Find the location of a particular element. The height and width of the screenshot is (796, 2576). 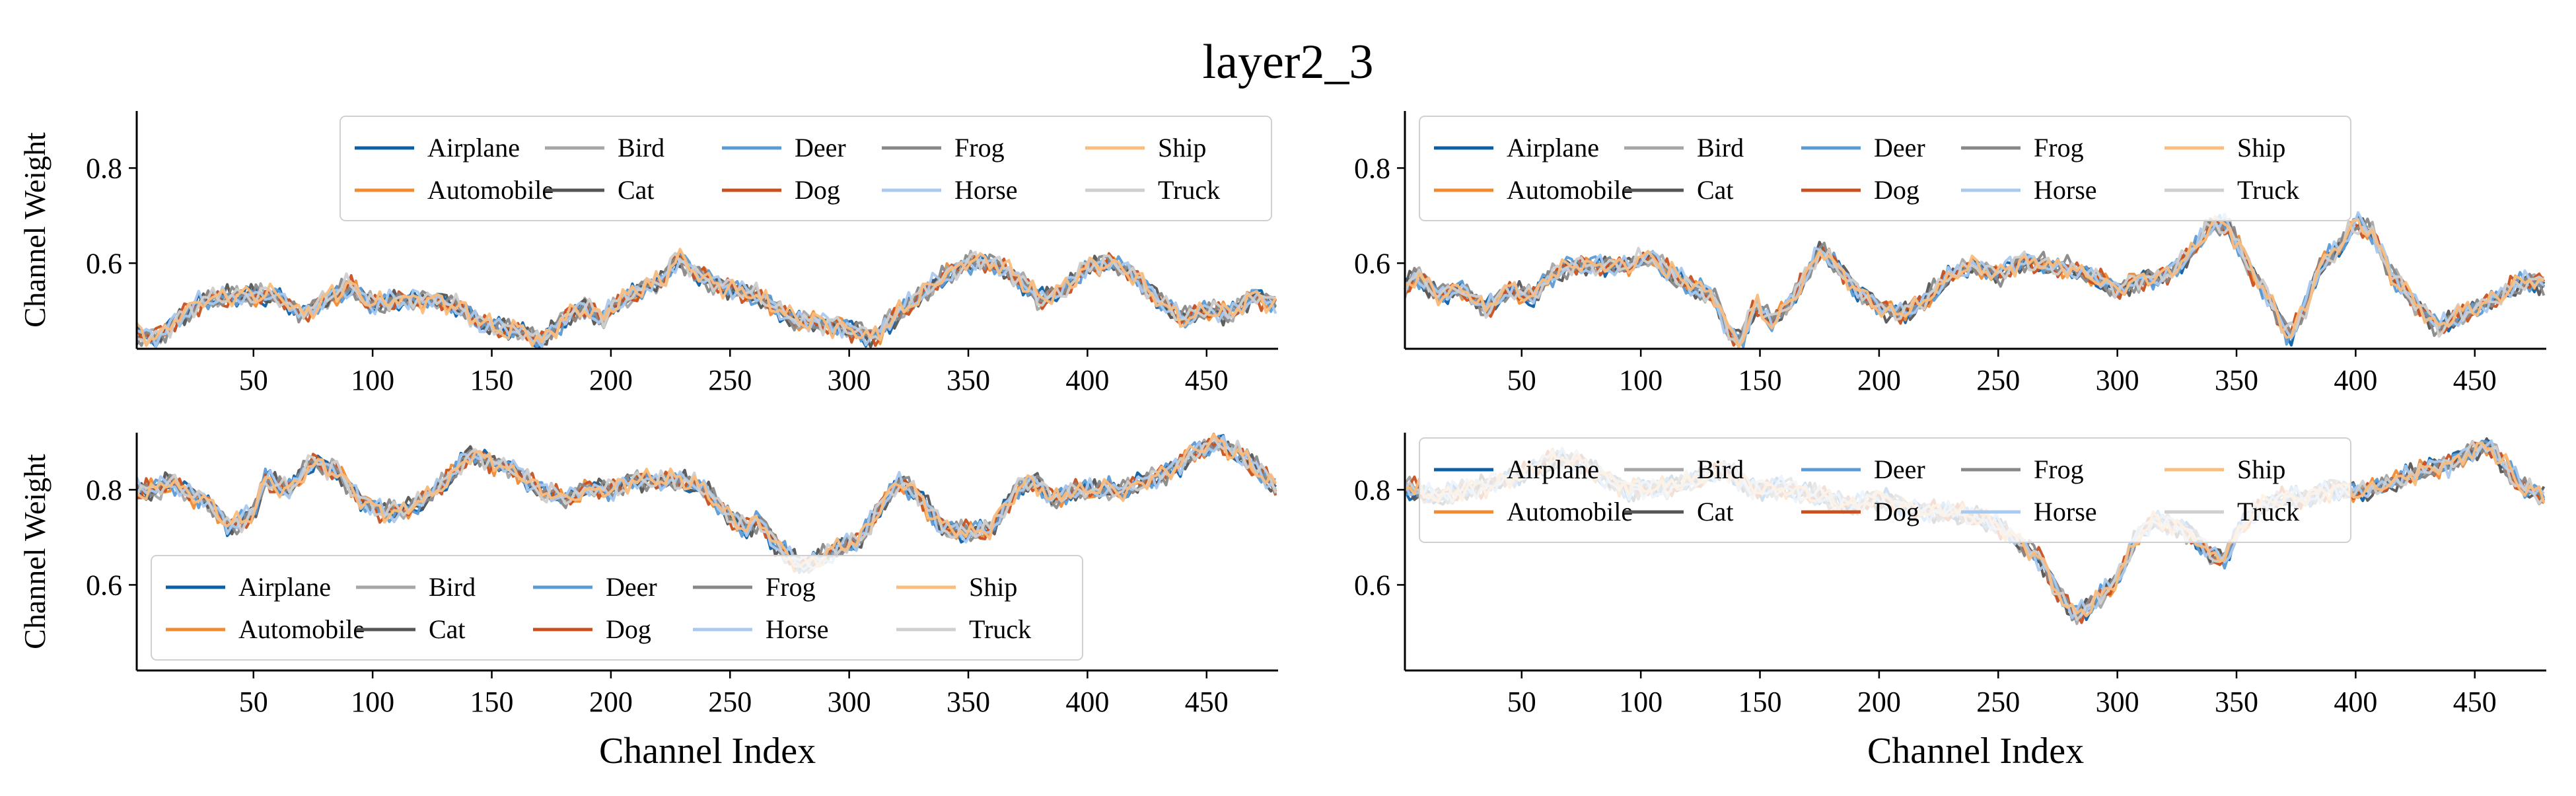

figure-title: layer2_3 is located at coordinates (1289, 62).